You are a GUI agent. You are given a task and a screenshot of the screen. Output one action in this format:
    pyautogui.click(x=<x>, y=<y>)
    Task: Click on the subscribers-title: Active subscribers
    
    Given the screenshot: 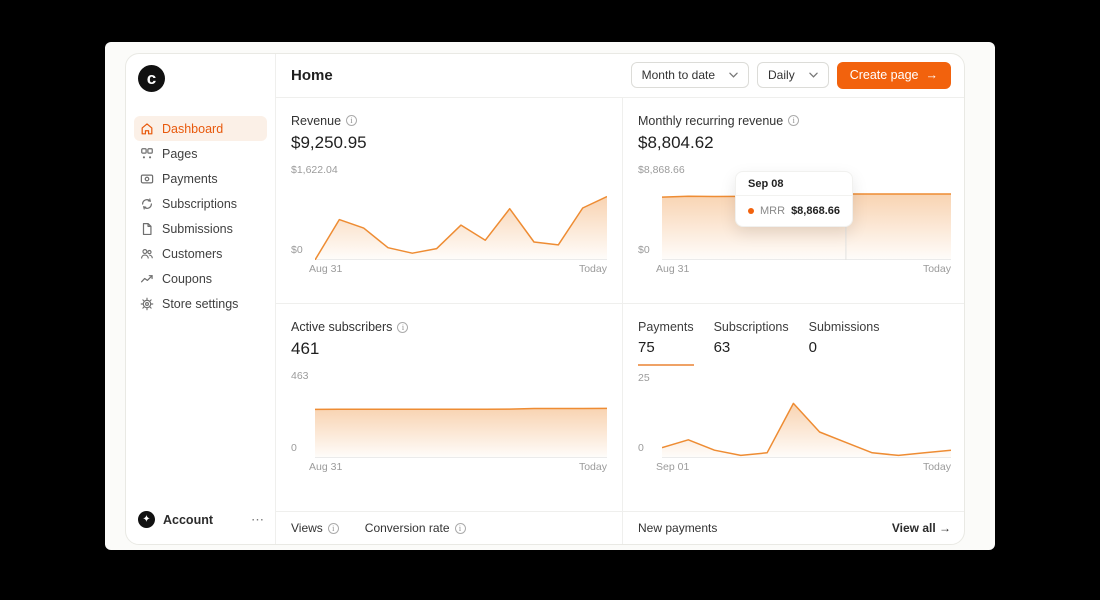 What is the action you would take?
    pyautogui.click(x=342, y=327)
    